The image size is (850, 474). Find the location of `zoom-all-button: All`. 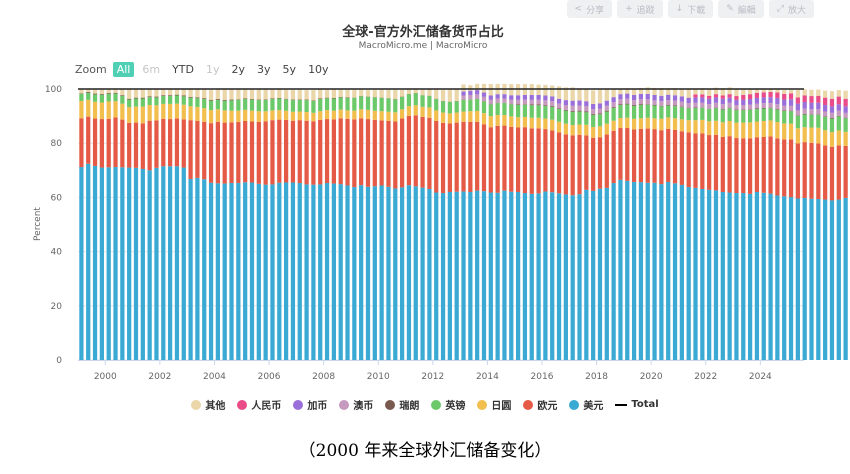

zoom-all-button: All is located at coordinates (123, 69).